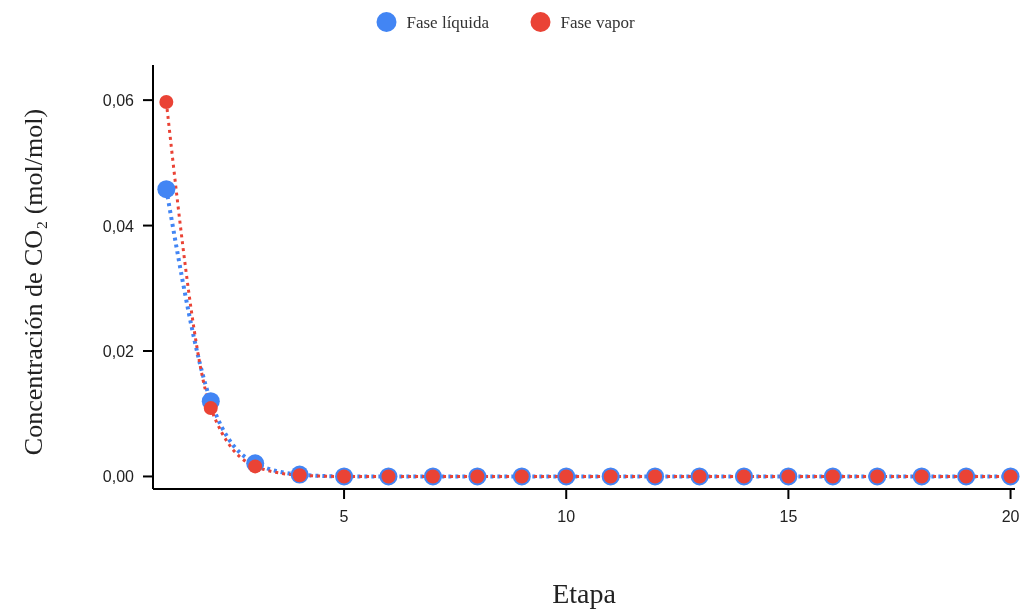 The height and width of the screenshot is (613, 1024). Describe the element at coordinates (1010, 516) in the screenshot. I see `x-tick-label: 20` at that location.